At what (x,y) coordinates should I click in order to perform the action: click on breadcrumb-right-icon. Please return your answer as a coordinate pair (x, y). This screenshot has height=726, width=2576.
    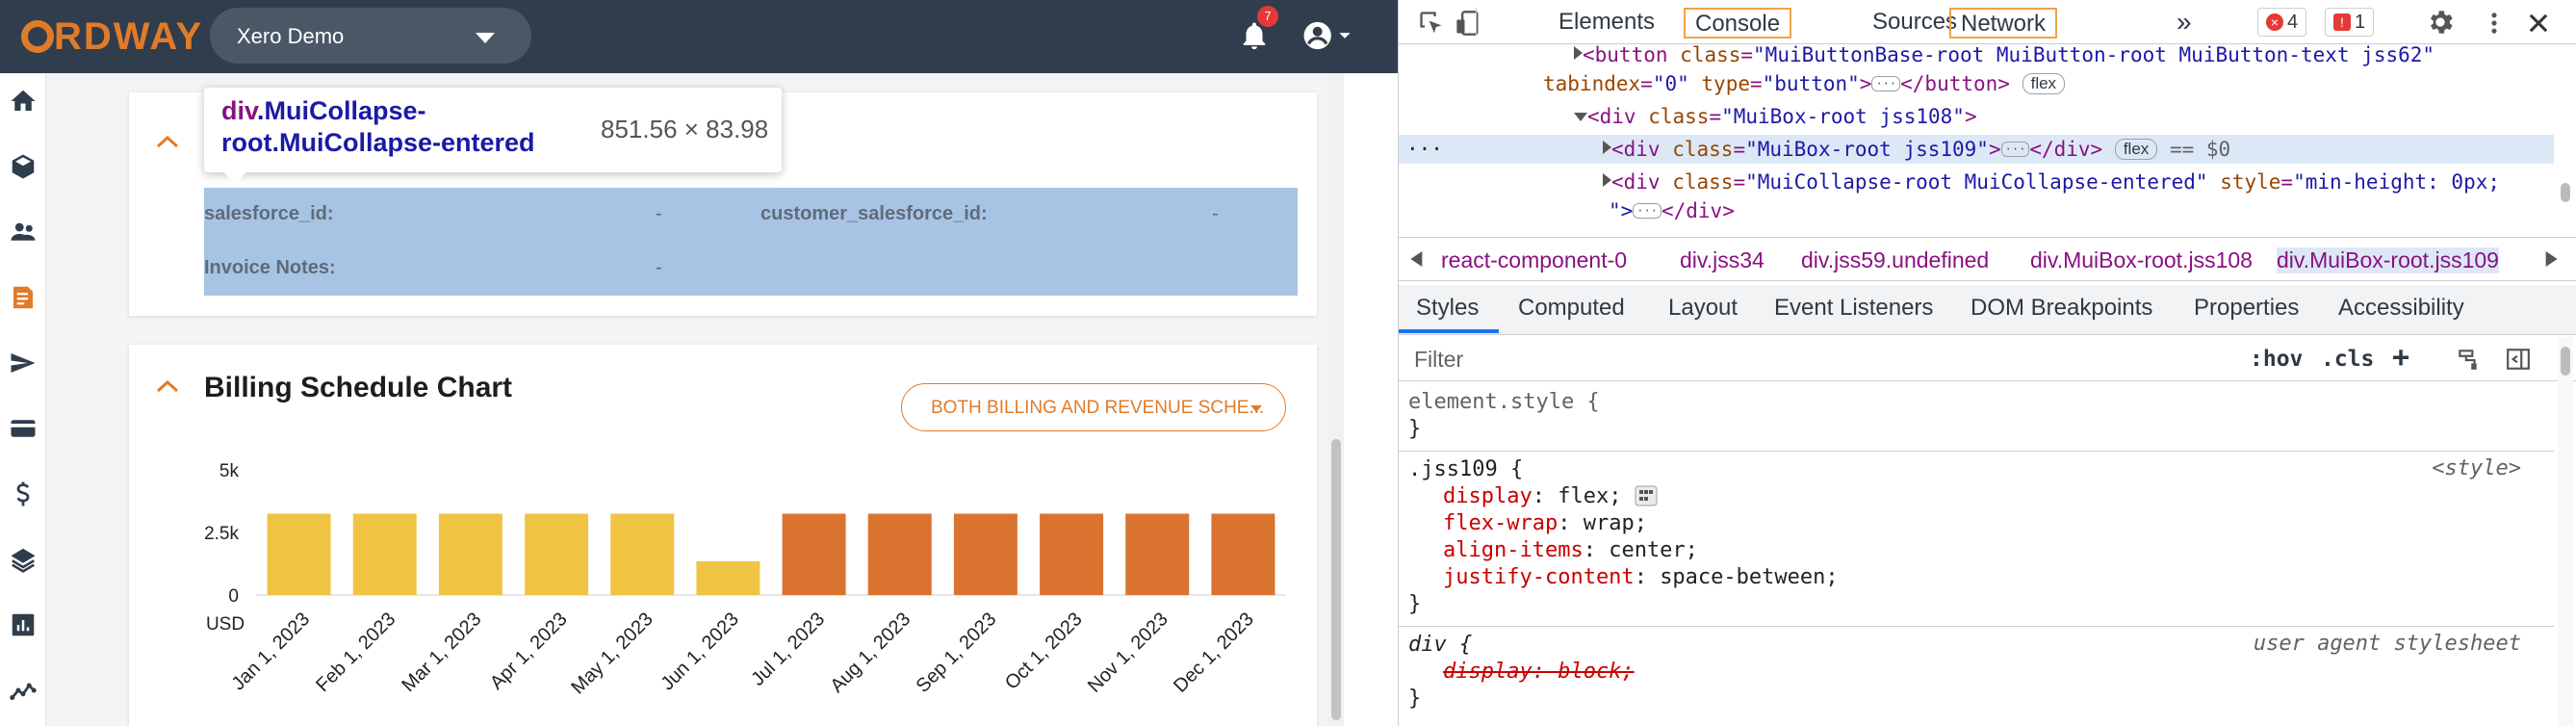
    Looking at the image, I should click on (2551, 259).